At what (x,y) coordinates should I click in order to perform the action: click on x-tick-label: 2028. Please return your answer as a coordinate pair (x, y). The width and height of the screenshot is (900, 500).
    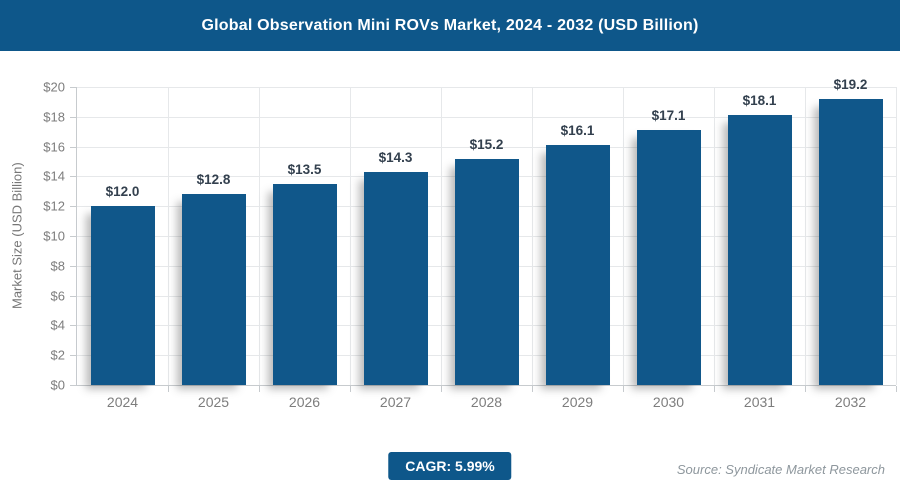
    Looking at the image, I should click on (486, 402).